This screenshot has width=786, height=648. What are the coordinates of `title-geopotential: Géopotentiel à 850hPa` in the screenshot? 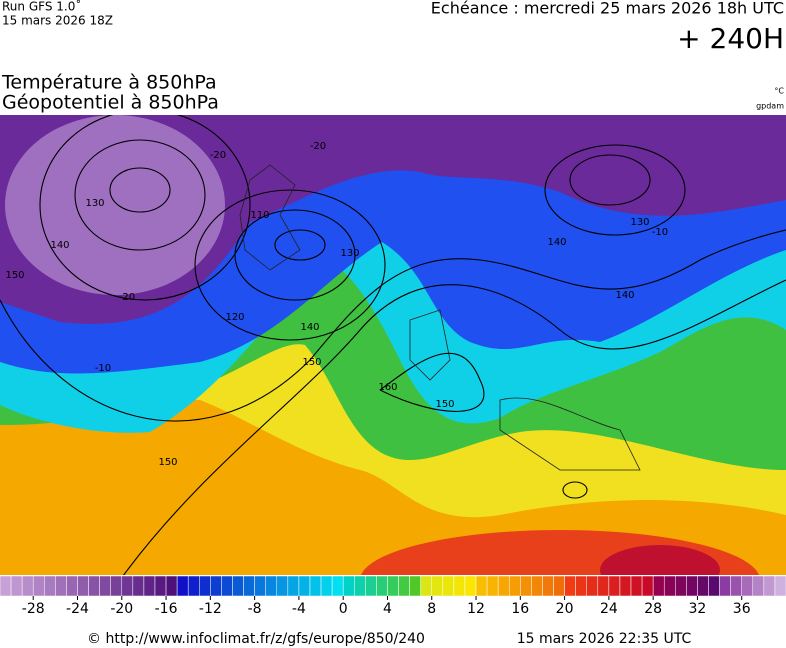 It's located at (110, 103).